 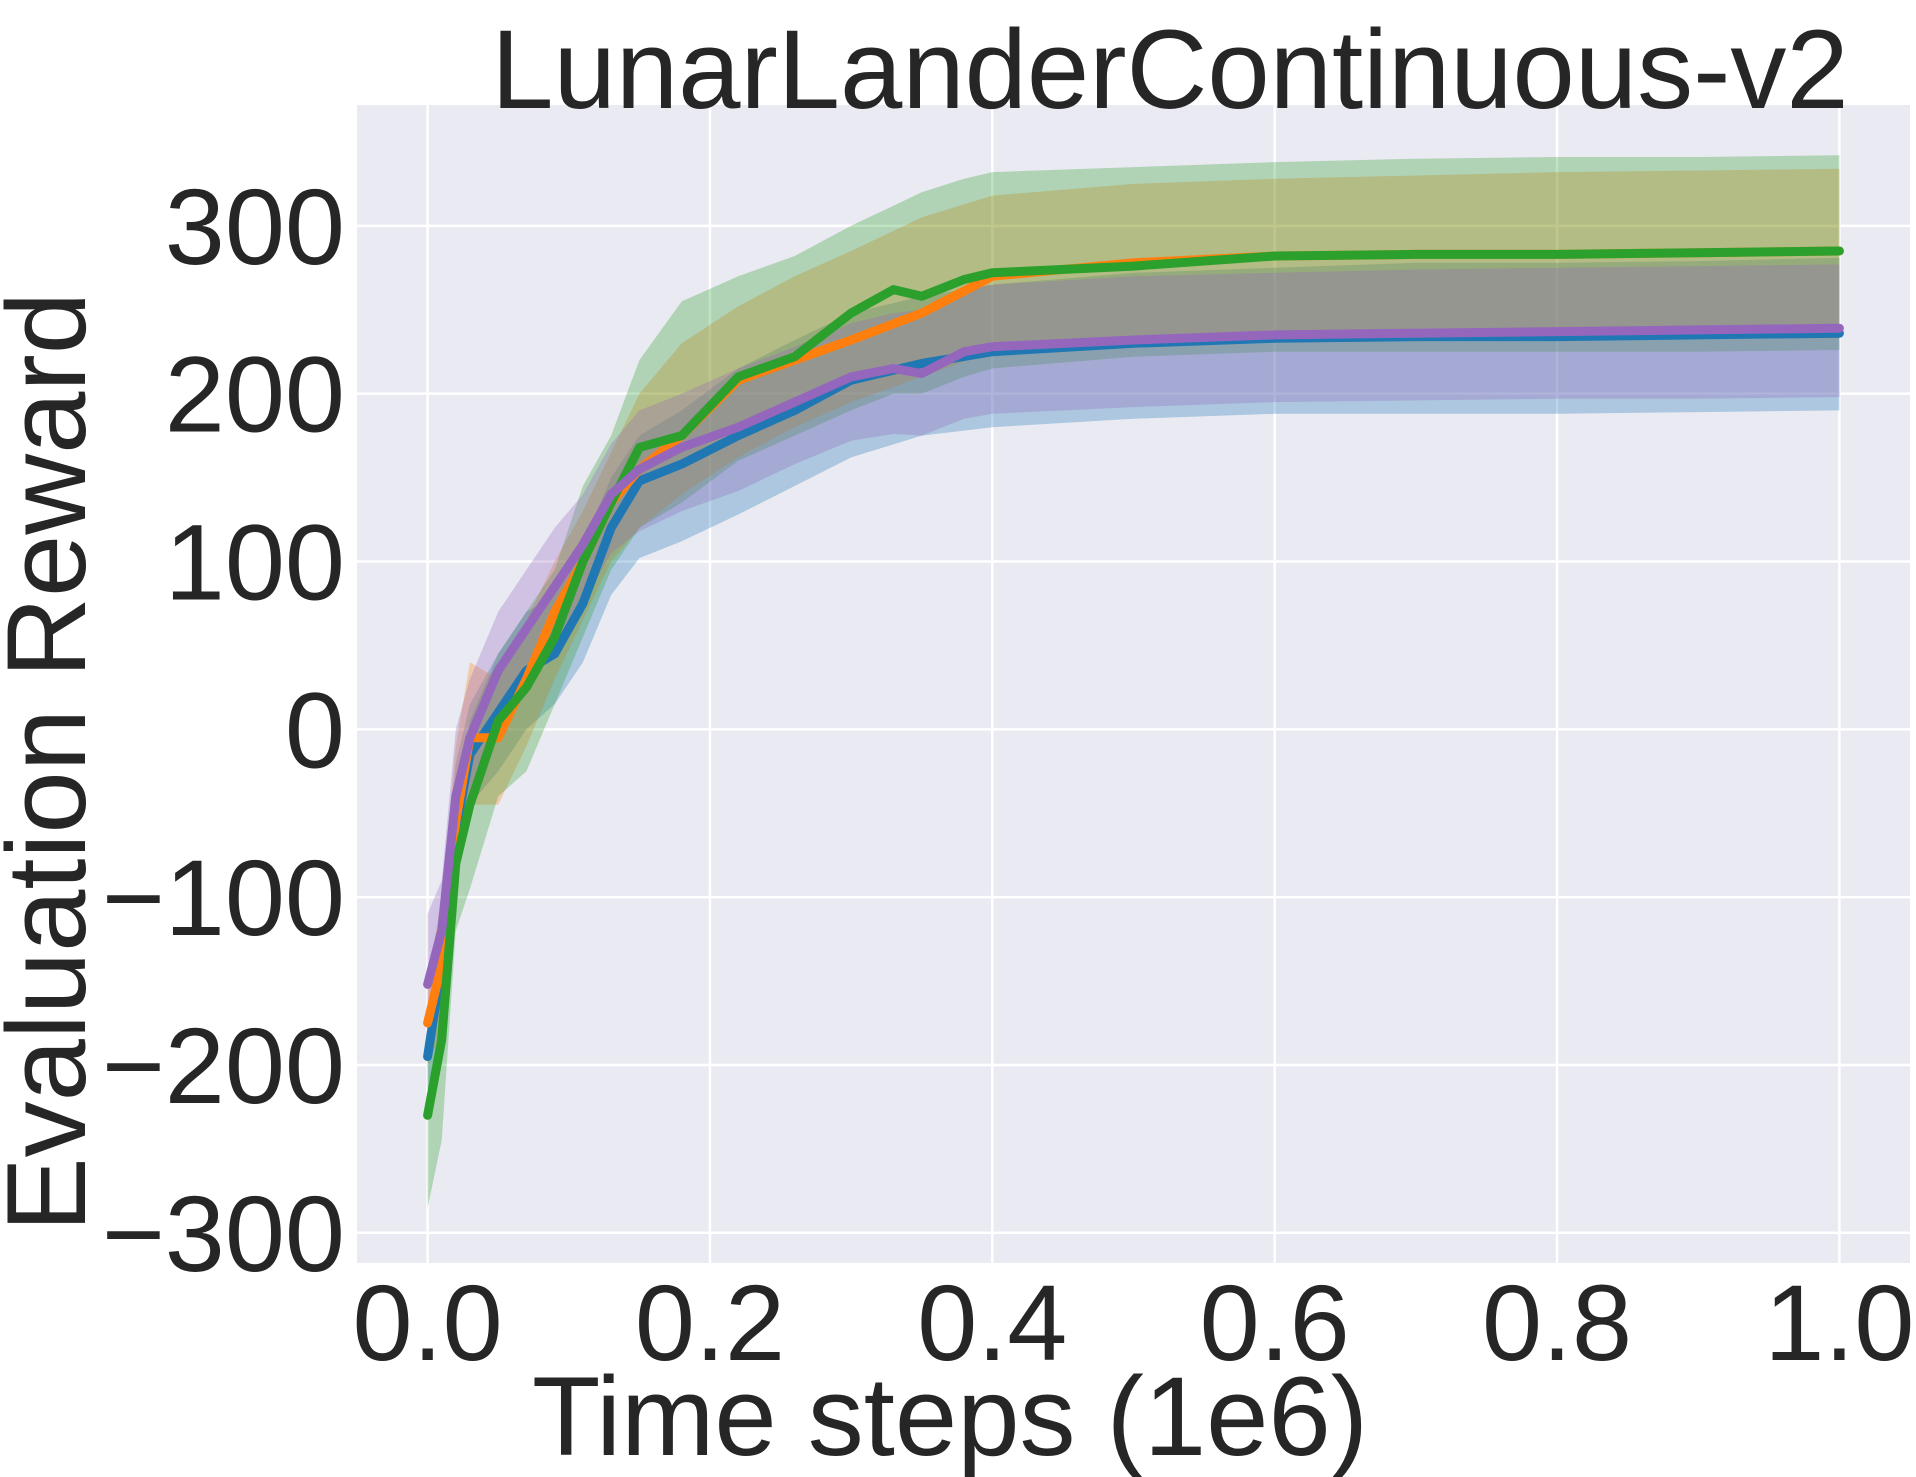 I want to click on y-tick-label: −100, so click(x=223, y=897).